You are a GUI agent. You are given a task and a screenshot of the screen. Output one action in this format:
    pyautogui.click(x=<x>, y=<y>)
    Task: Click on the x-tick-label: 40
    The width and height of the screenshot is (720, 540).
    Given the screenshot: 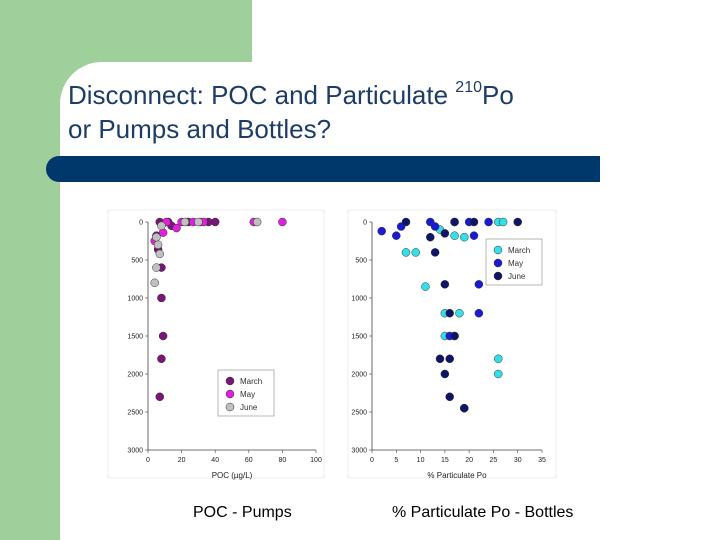 What is the action you would take?
    pyautogui.click(x=215, y=460)
    